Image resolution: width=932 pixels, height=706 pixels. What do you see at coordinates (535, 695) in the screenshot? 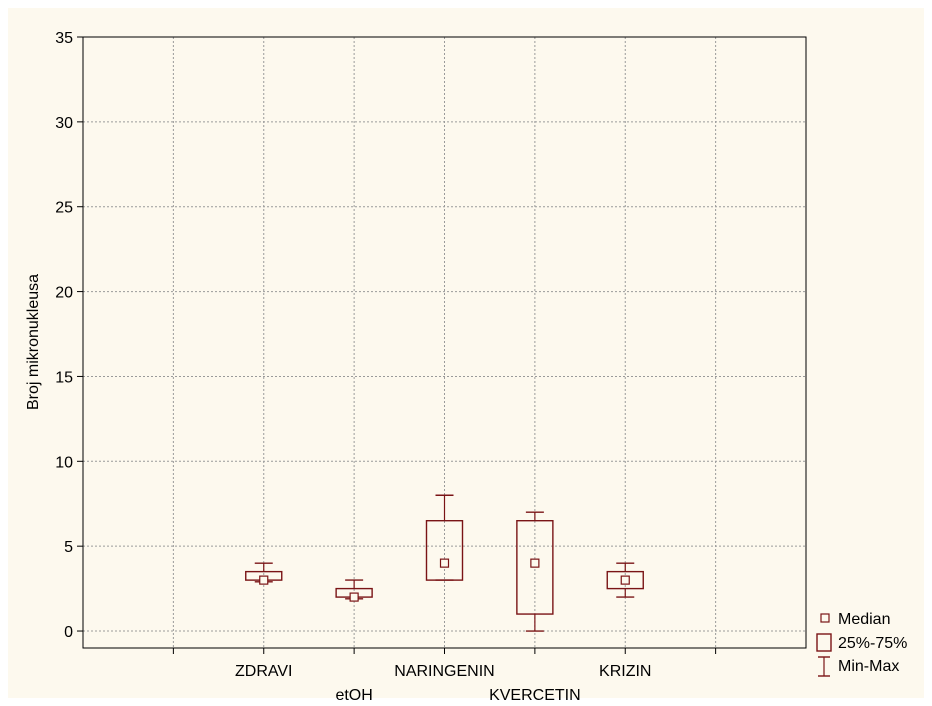
I see `x-category-label: KVERCETIN` at bounding box center [535, 695].